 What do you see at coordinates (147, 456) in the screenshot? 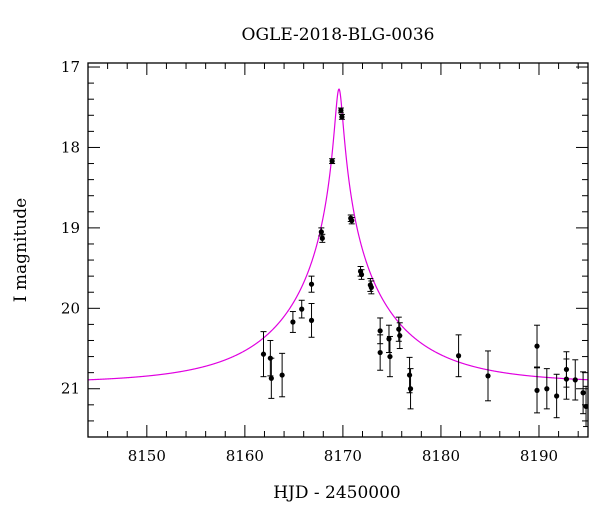
I see `x-tick-label: 8150` at bounding box center [147, 456].